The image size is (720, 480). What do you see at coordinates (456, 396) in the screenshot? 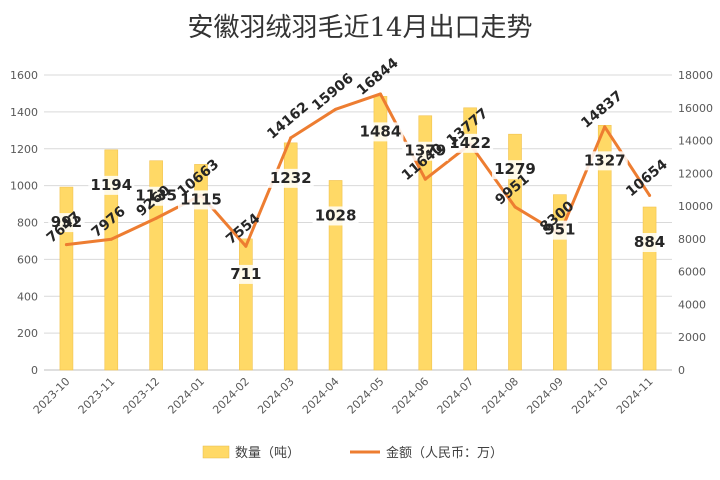
I see `x-axis-tick-label: 2024-07` at bounding box center [456, 396].